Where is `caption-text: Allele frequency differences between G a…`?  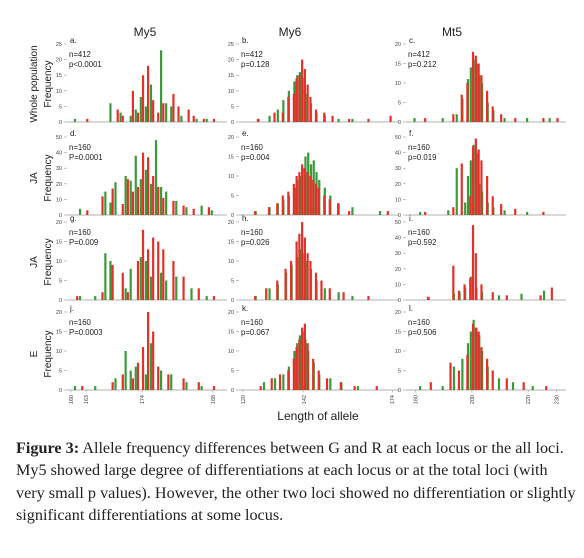
caption-text: Allele frequency differences between G a… is located at coordinates (296, 482).